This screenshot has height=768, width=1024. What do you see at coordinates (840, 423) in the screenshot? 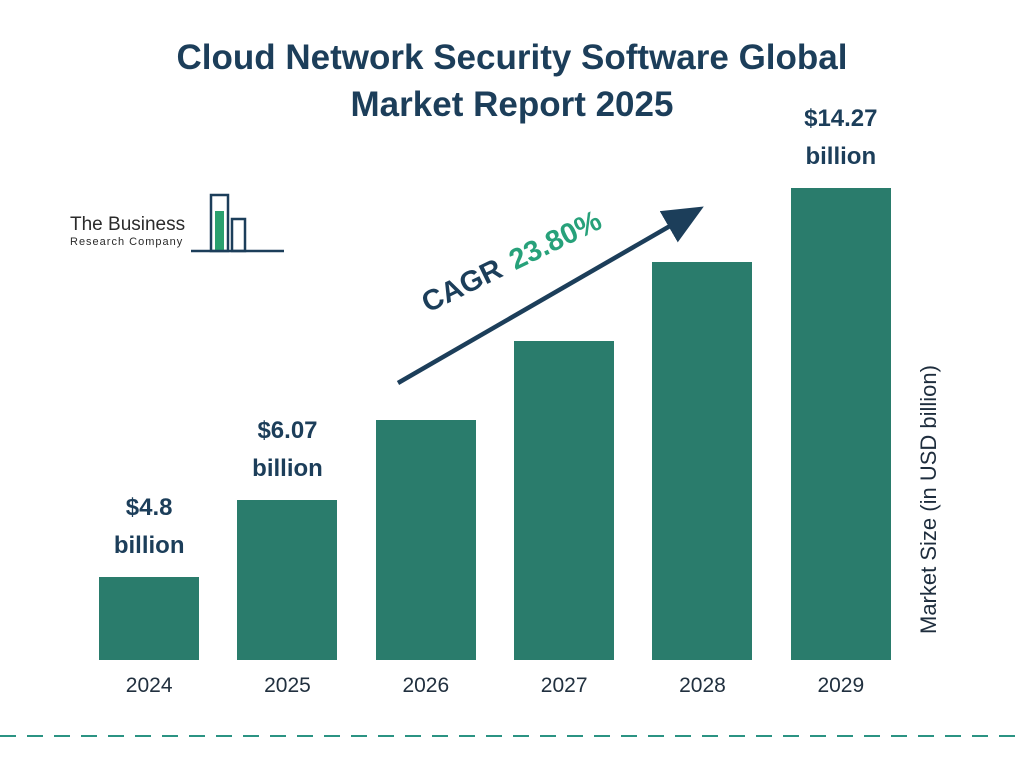
I see `bar-2029` at bounding box center [840, 423].